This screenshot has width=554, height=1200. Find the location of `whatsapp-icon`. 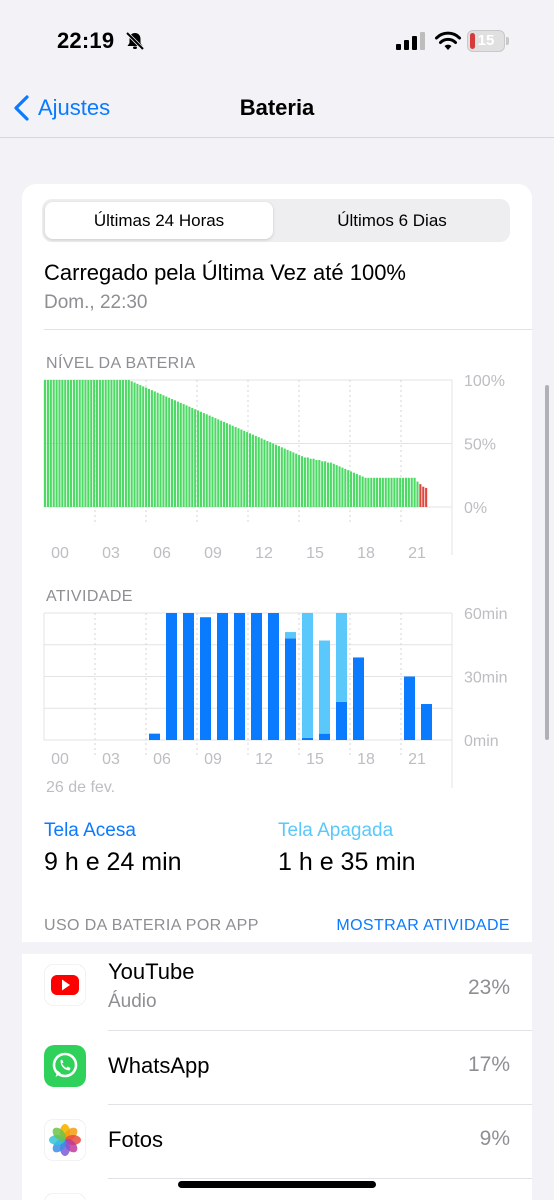

whatsapp-icon is located at coordinates (65, 1066).